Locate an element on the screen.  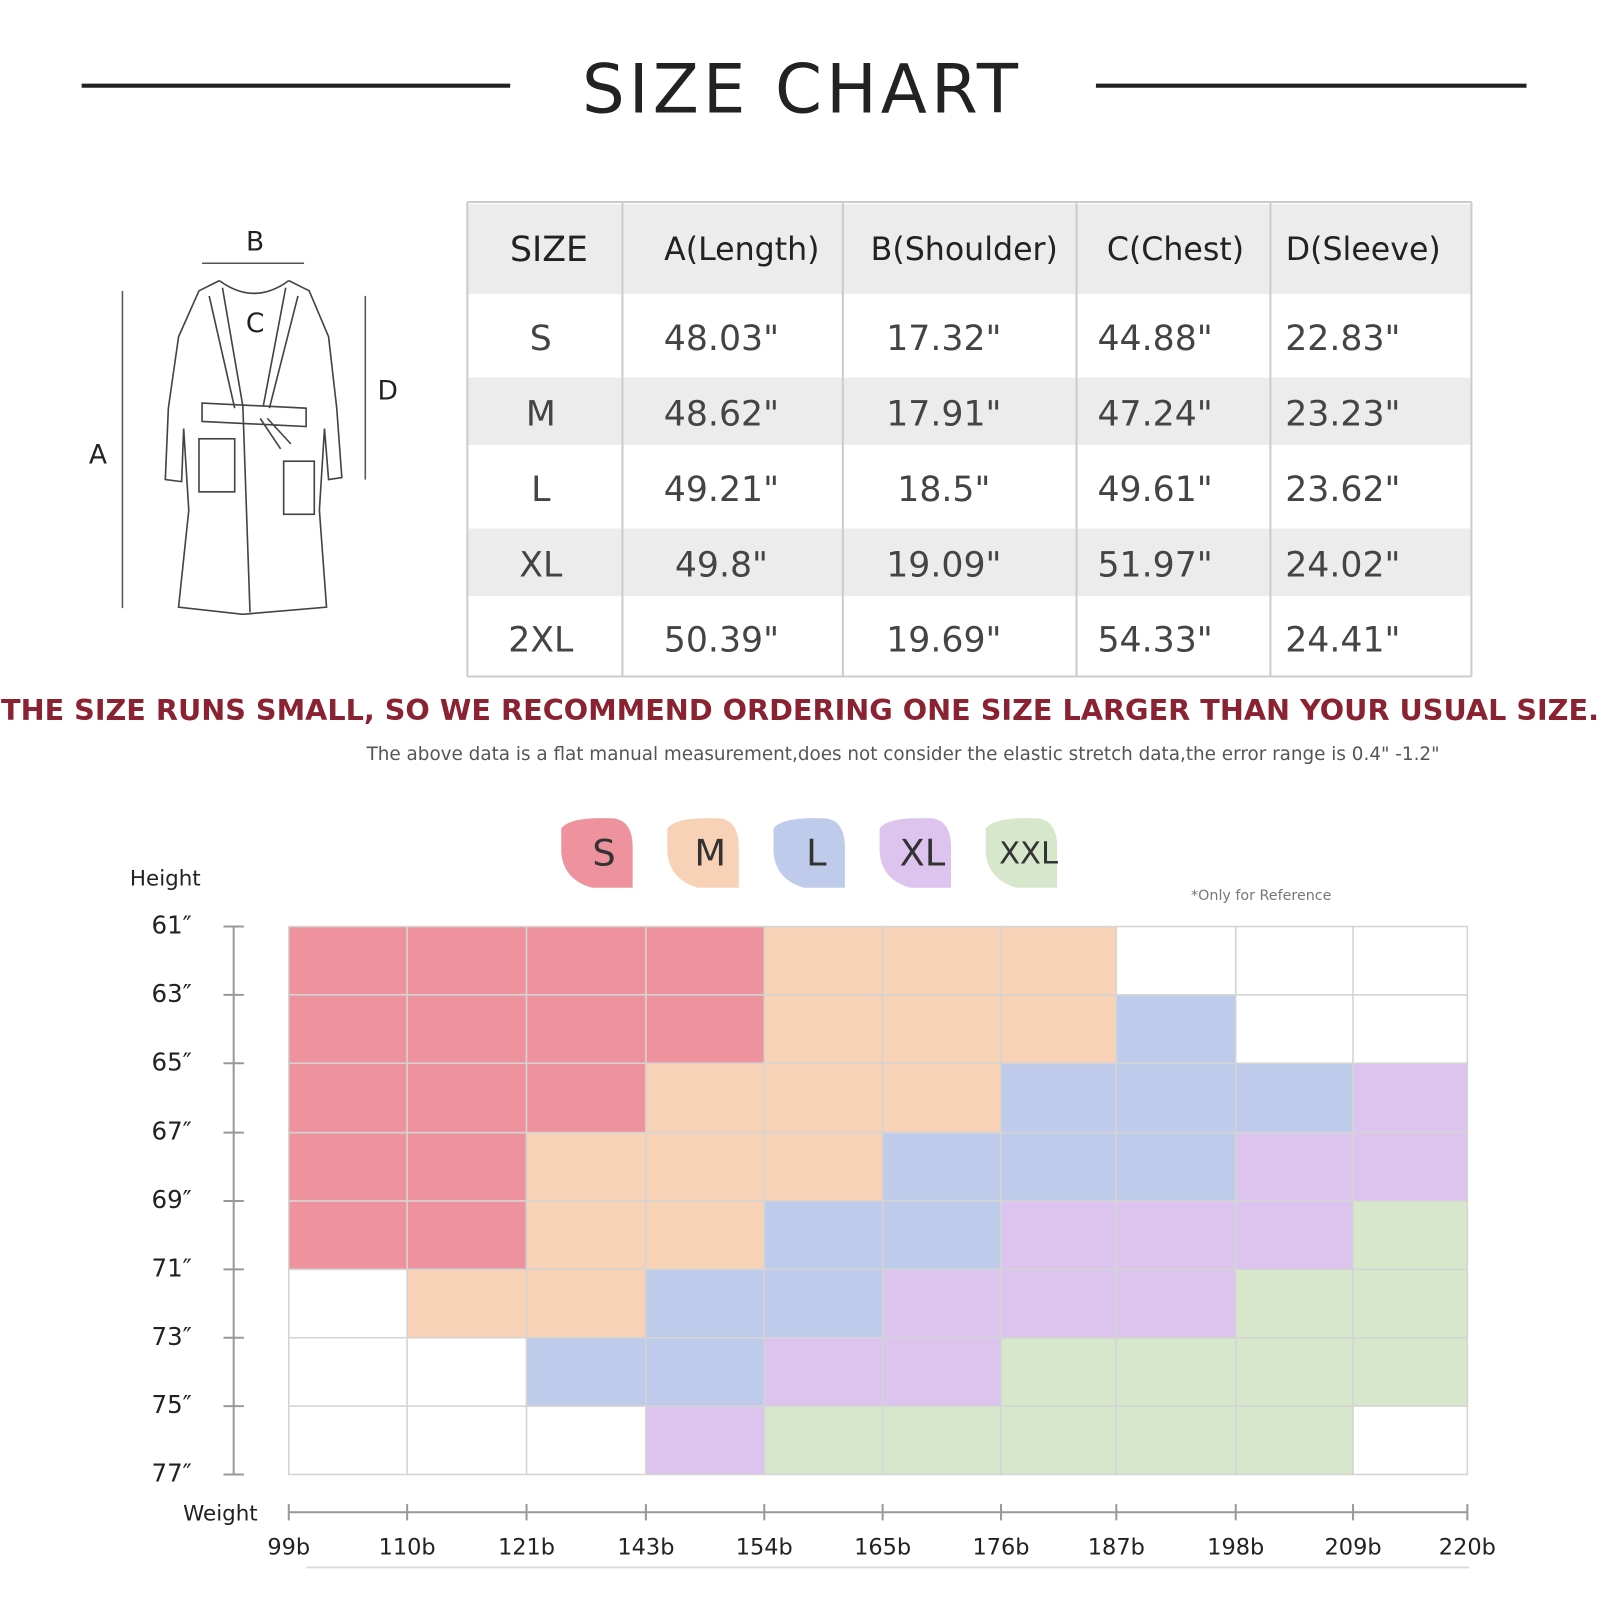
axis-title: Weight is located at coordinates (220, 1513).